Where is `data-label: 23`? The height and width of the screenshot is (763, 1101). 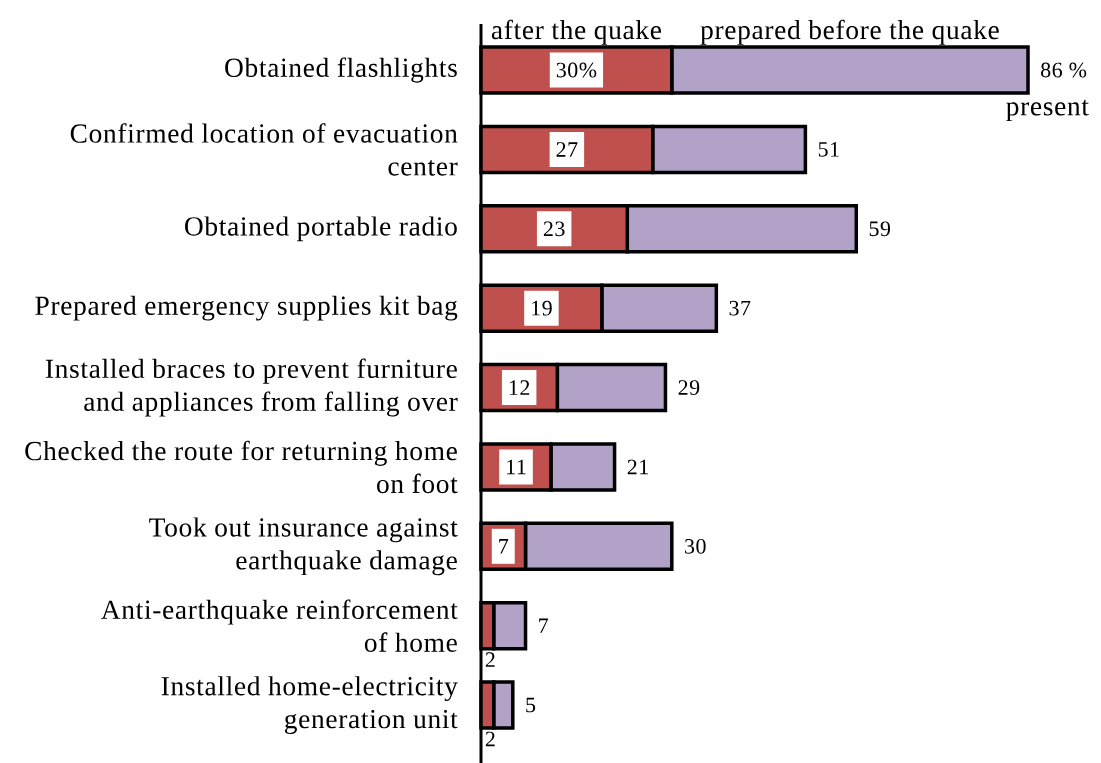 data-label: 23 is located at coordinates (554, 229).